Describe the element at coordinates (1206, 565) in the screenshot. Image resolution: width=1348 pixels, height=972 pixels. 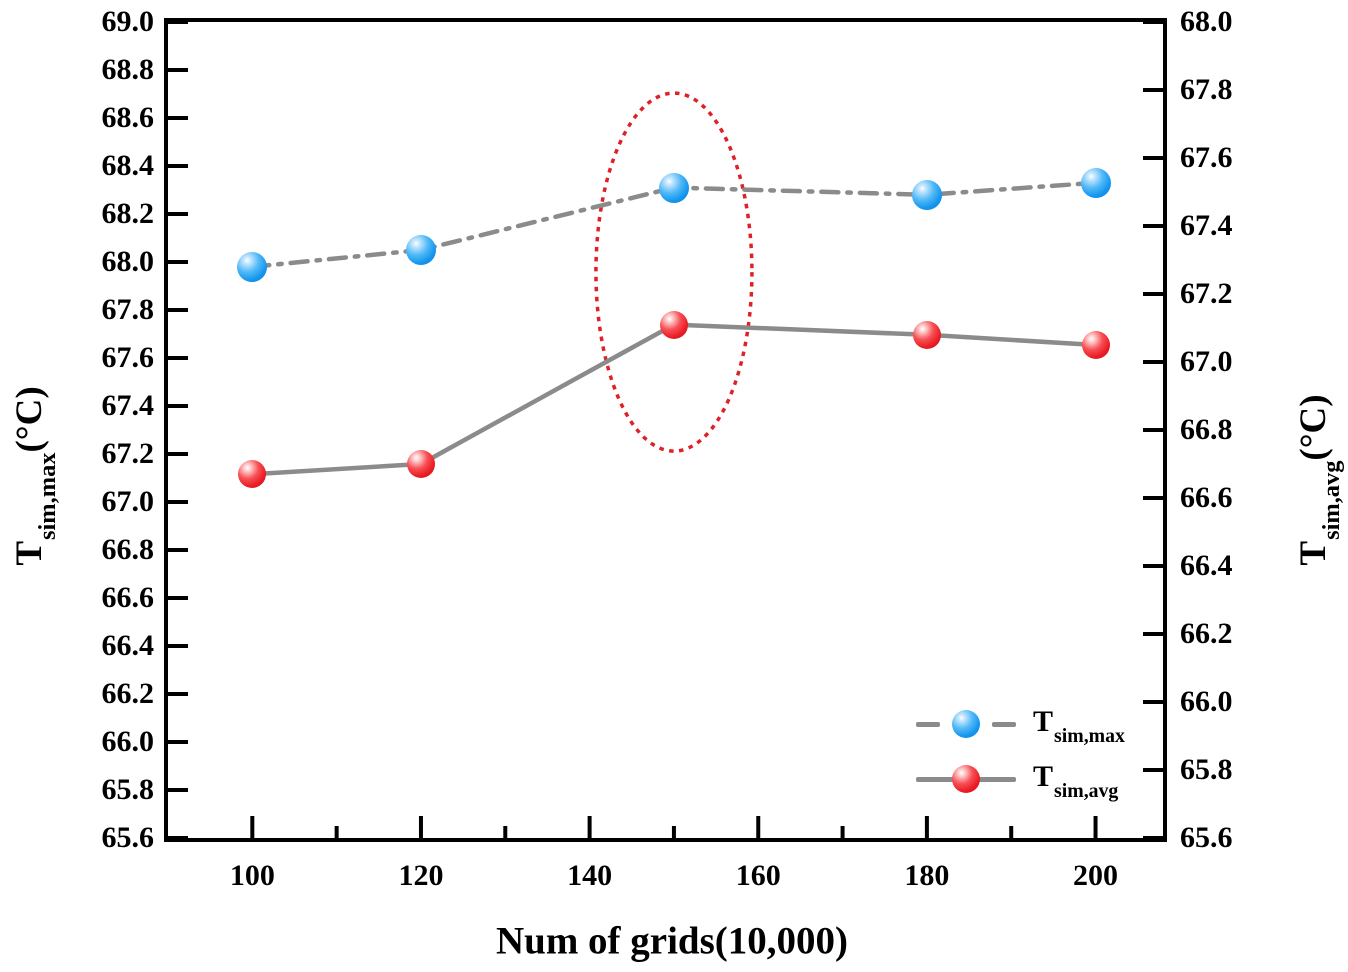
I see `right-axis-tick-label: 66.4` at that location.